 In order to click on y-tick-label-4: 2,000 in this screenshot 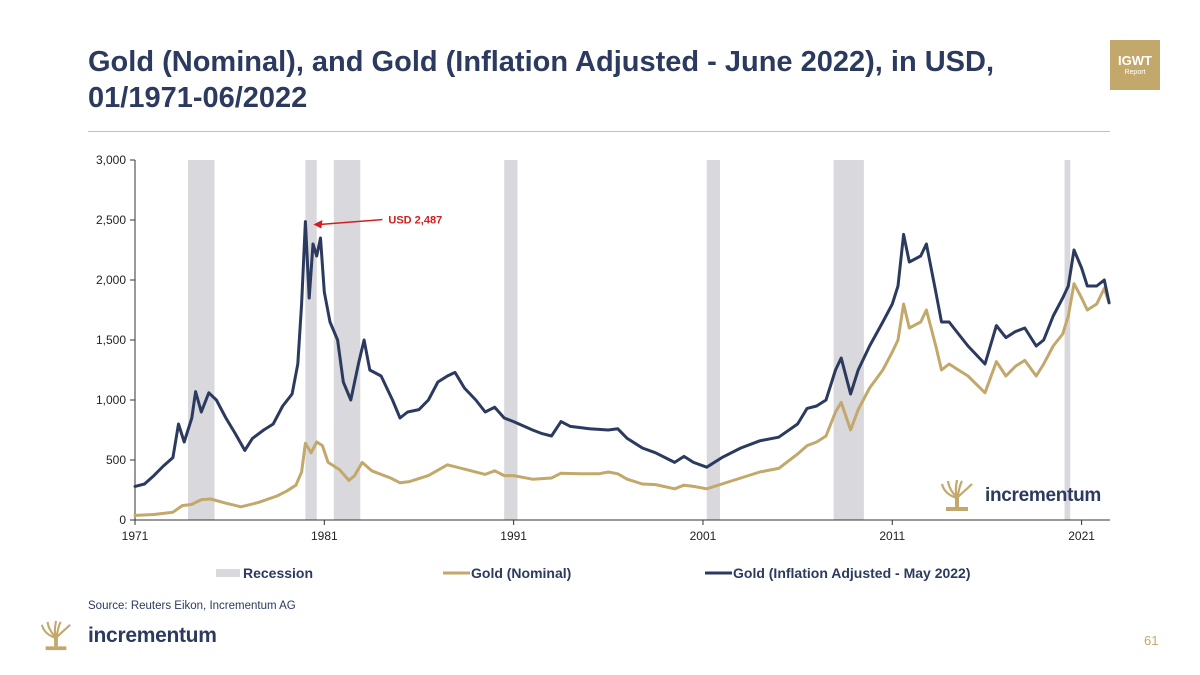, I will do `click(111, 280)`.